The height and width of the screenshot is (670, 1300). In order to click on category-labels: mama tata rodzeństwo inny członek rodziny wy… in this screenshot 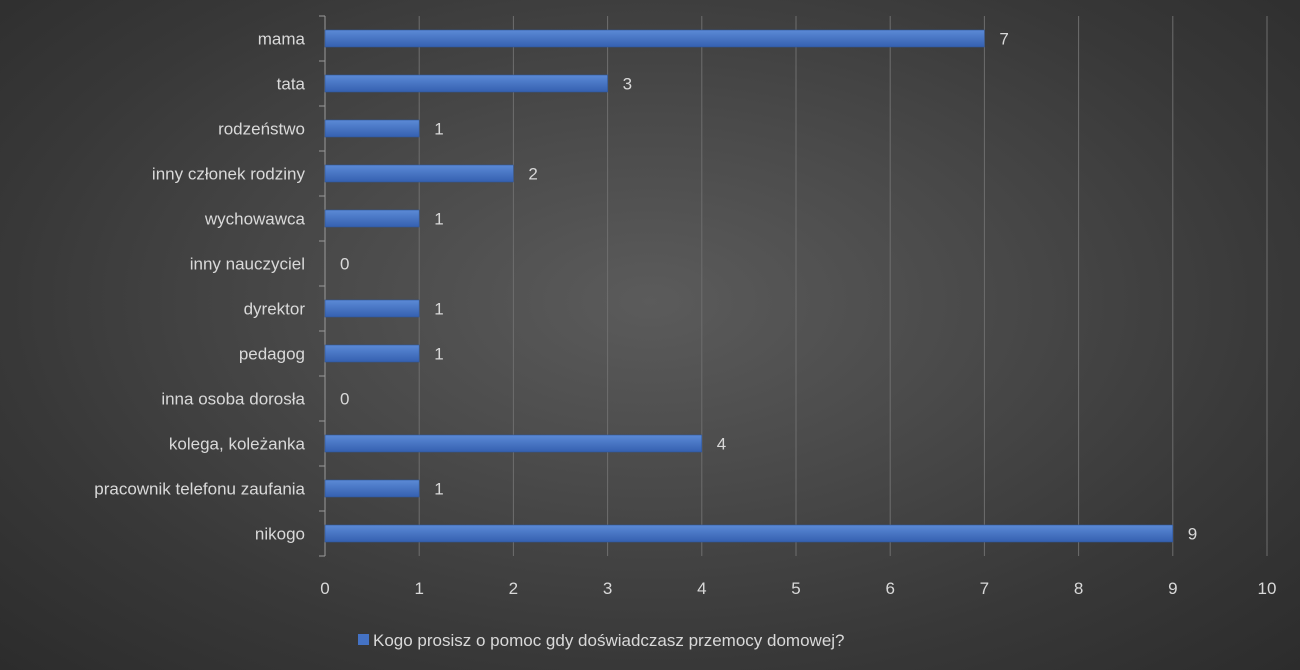, I will do `click(199, 287)`.